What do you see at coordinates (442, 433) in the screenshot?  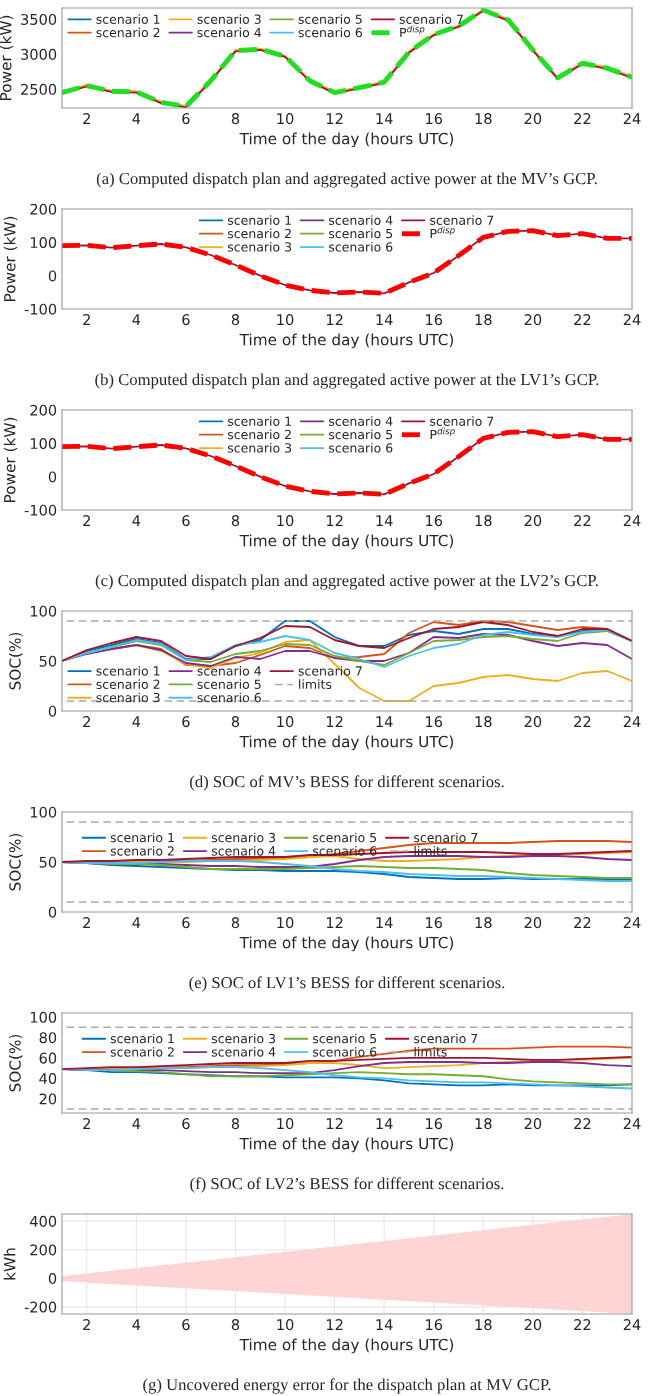 I see `legend-label: P$^{disp}$` at bounding box center [442, 433].